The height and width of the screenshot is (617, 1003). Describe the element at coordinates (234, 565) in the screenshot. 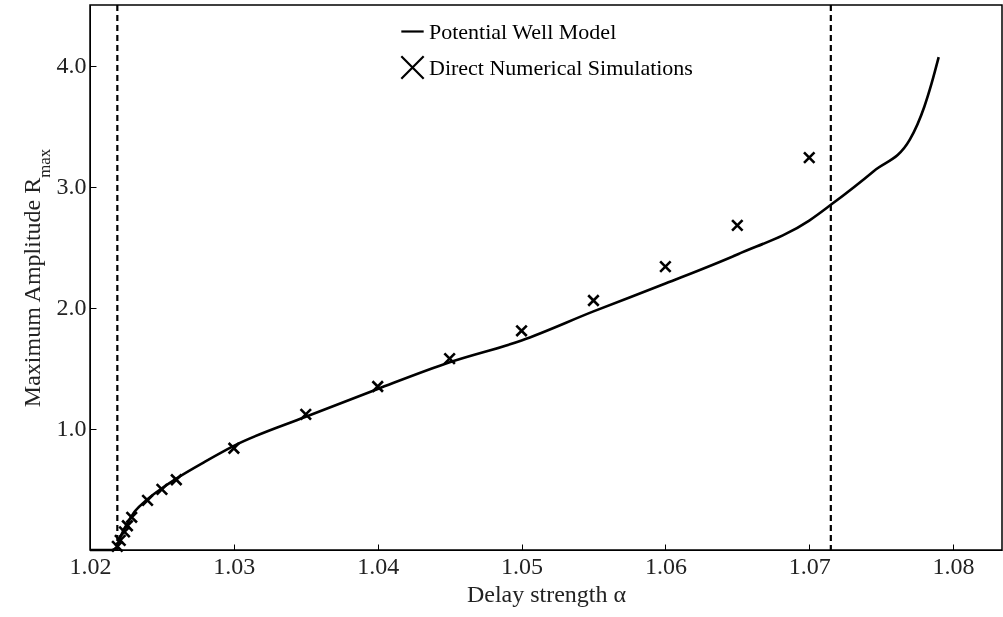

I see `x-tick-label: 1.03` at that location.